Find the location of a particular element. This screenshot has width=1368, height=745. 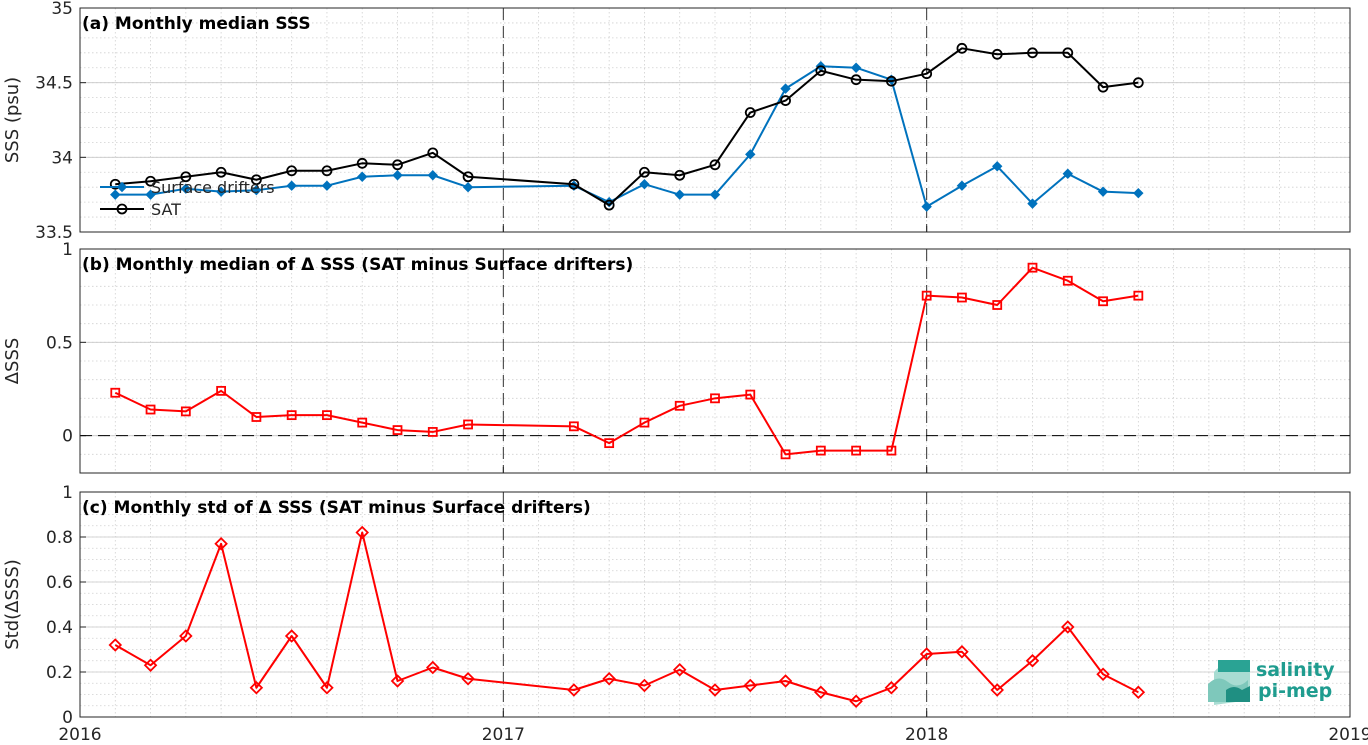

y-tick-label: 34 is located at coordinates (62, 158).